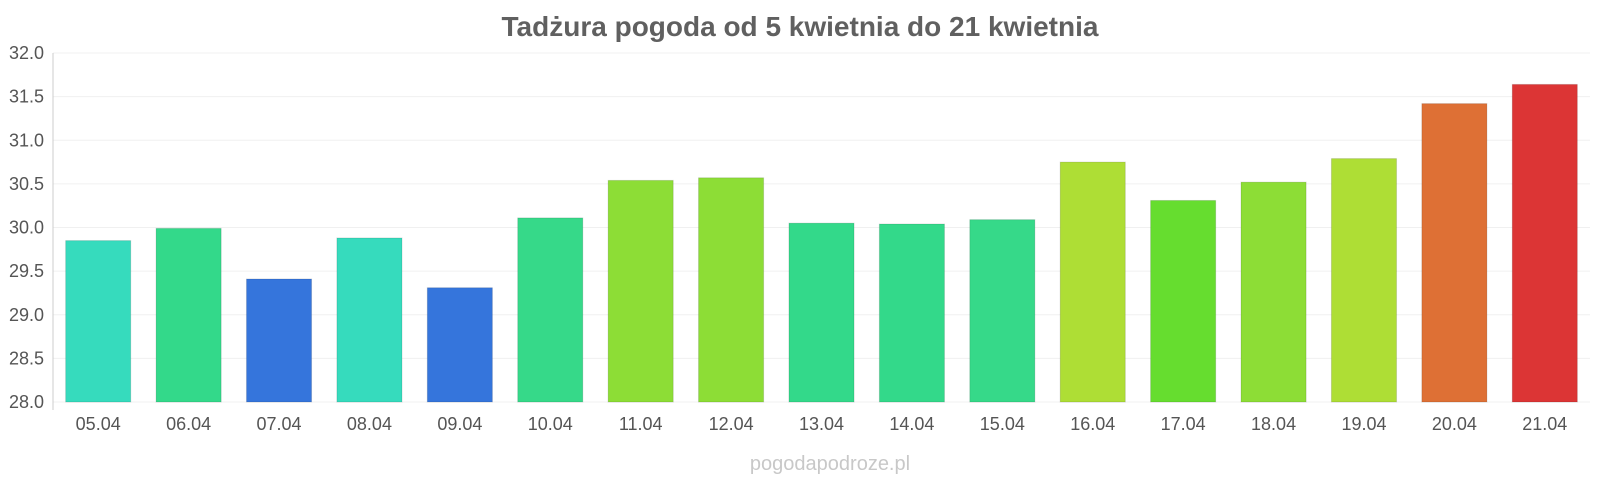 Image resolution: width=1600 pixels, height=485 pixels. I want to click on x-tick-label: 20.04, so click(1454, 424).